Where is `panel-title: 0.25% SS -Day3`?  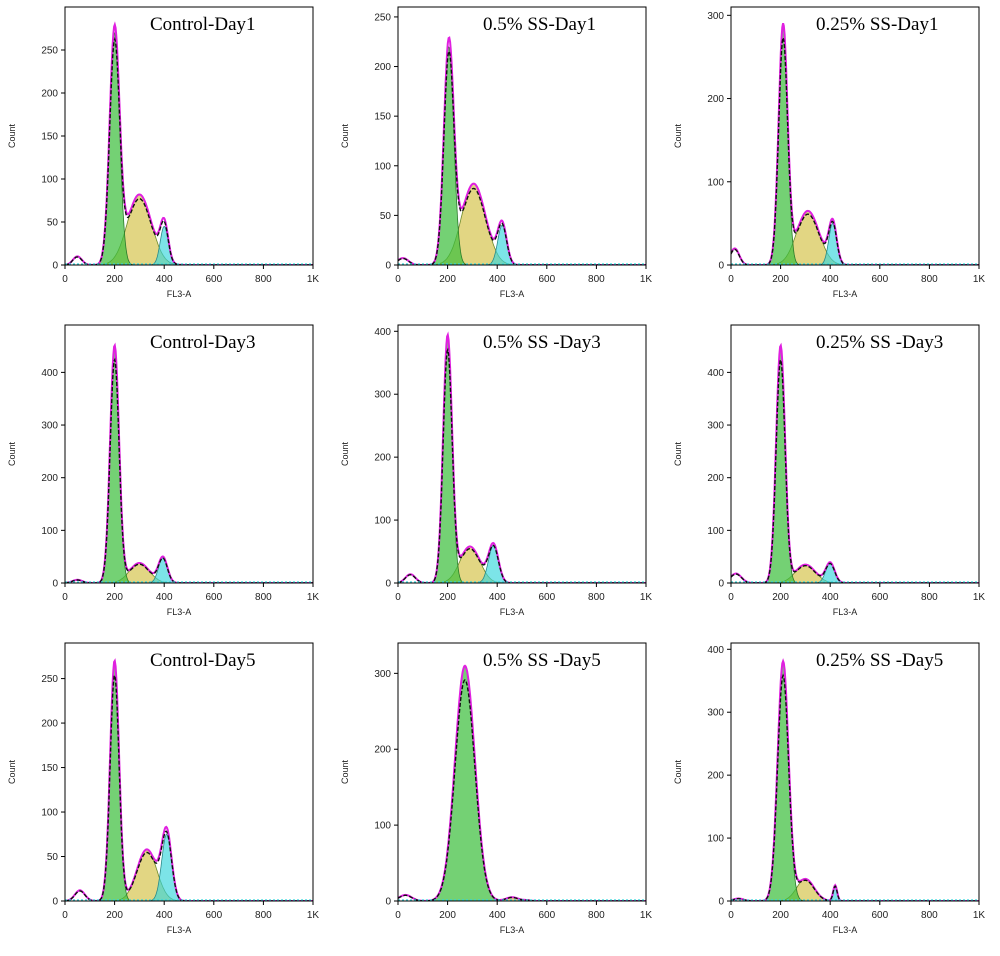 panel-title: 0.25% SS -Day3 is located at coordinates (879, 342).